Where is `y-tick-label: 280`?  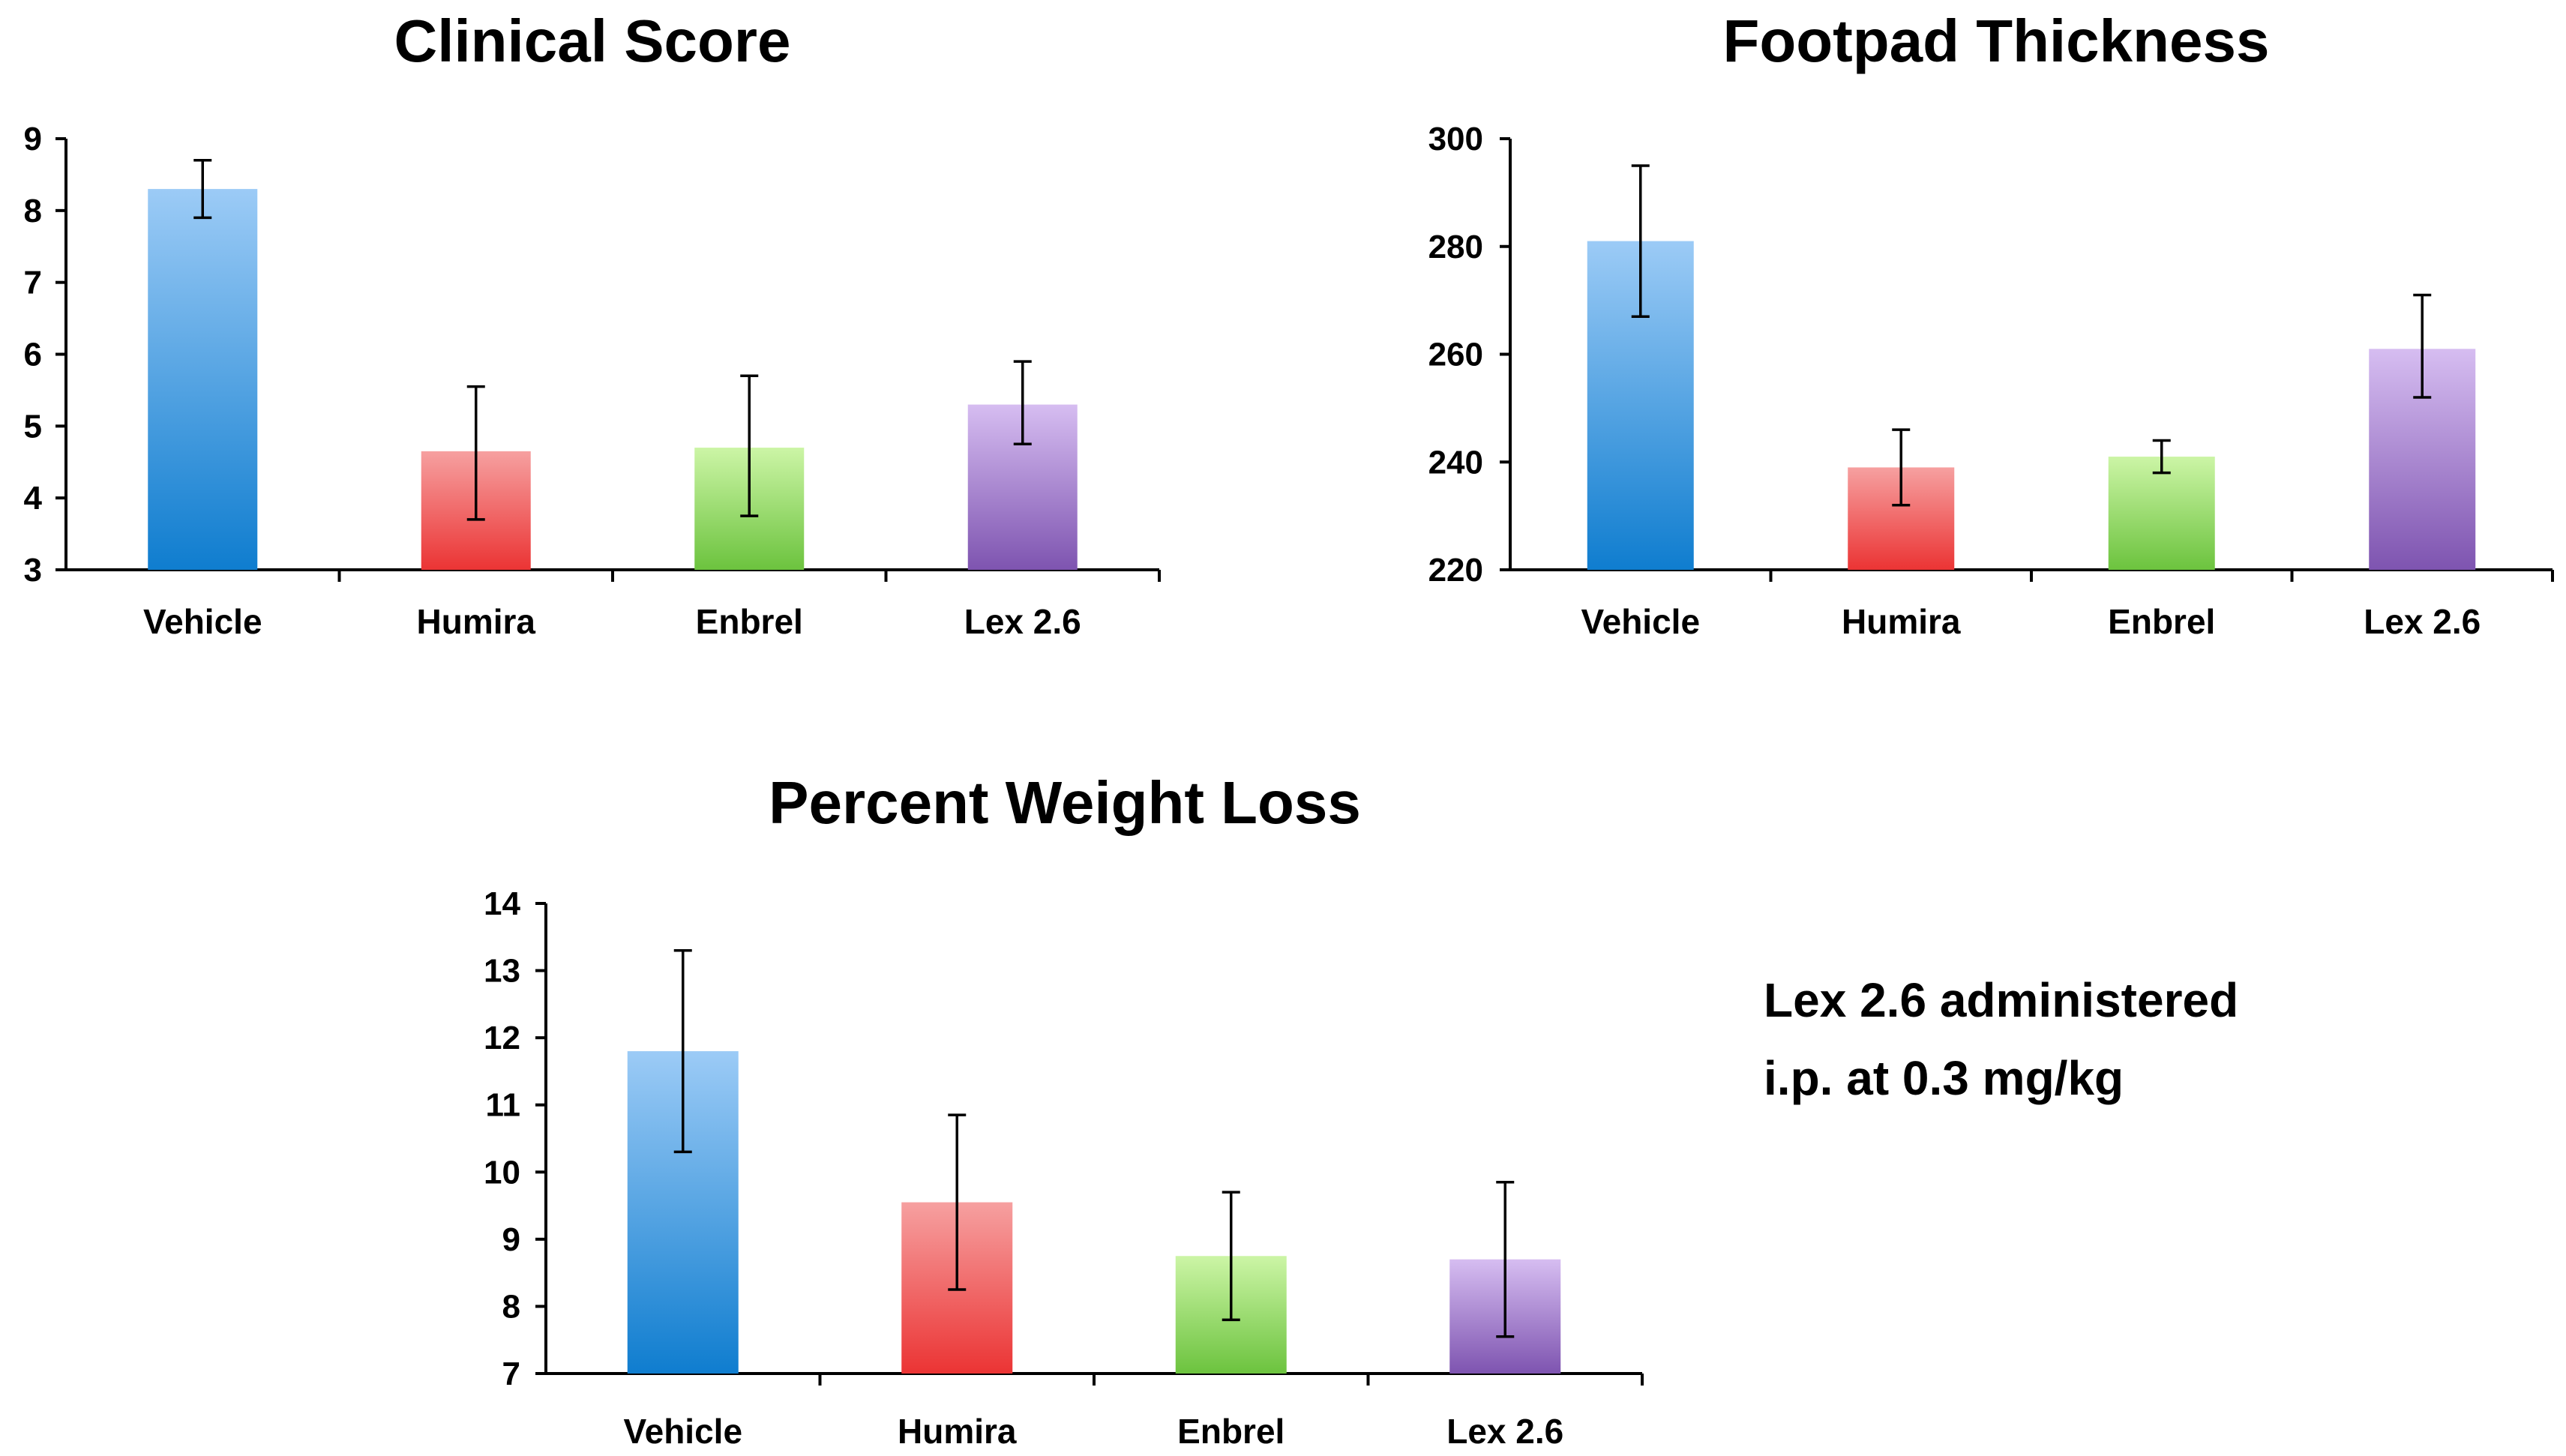
y-tick-label: 280 is located at coordinates (1455, 247).